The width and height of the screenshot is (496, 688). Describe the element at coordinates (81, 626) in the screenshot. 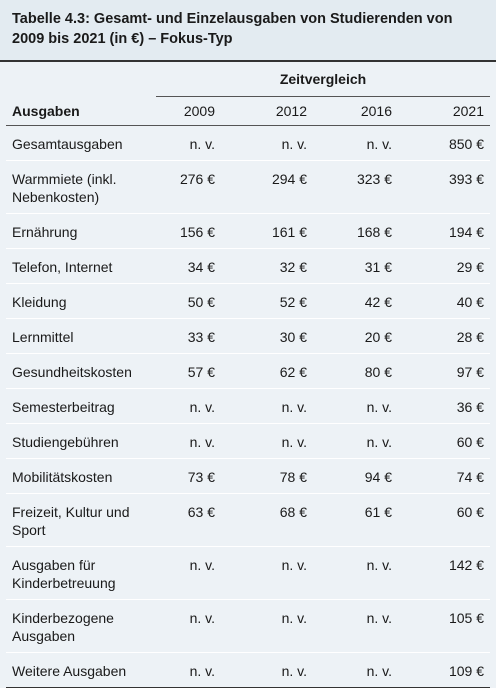

I see `row-label: Kinderbezogene Ausgaben` at that location.